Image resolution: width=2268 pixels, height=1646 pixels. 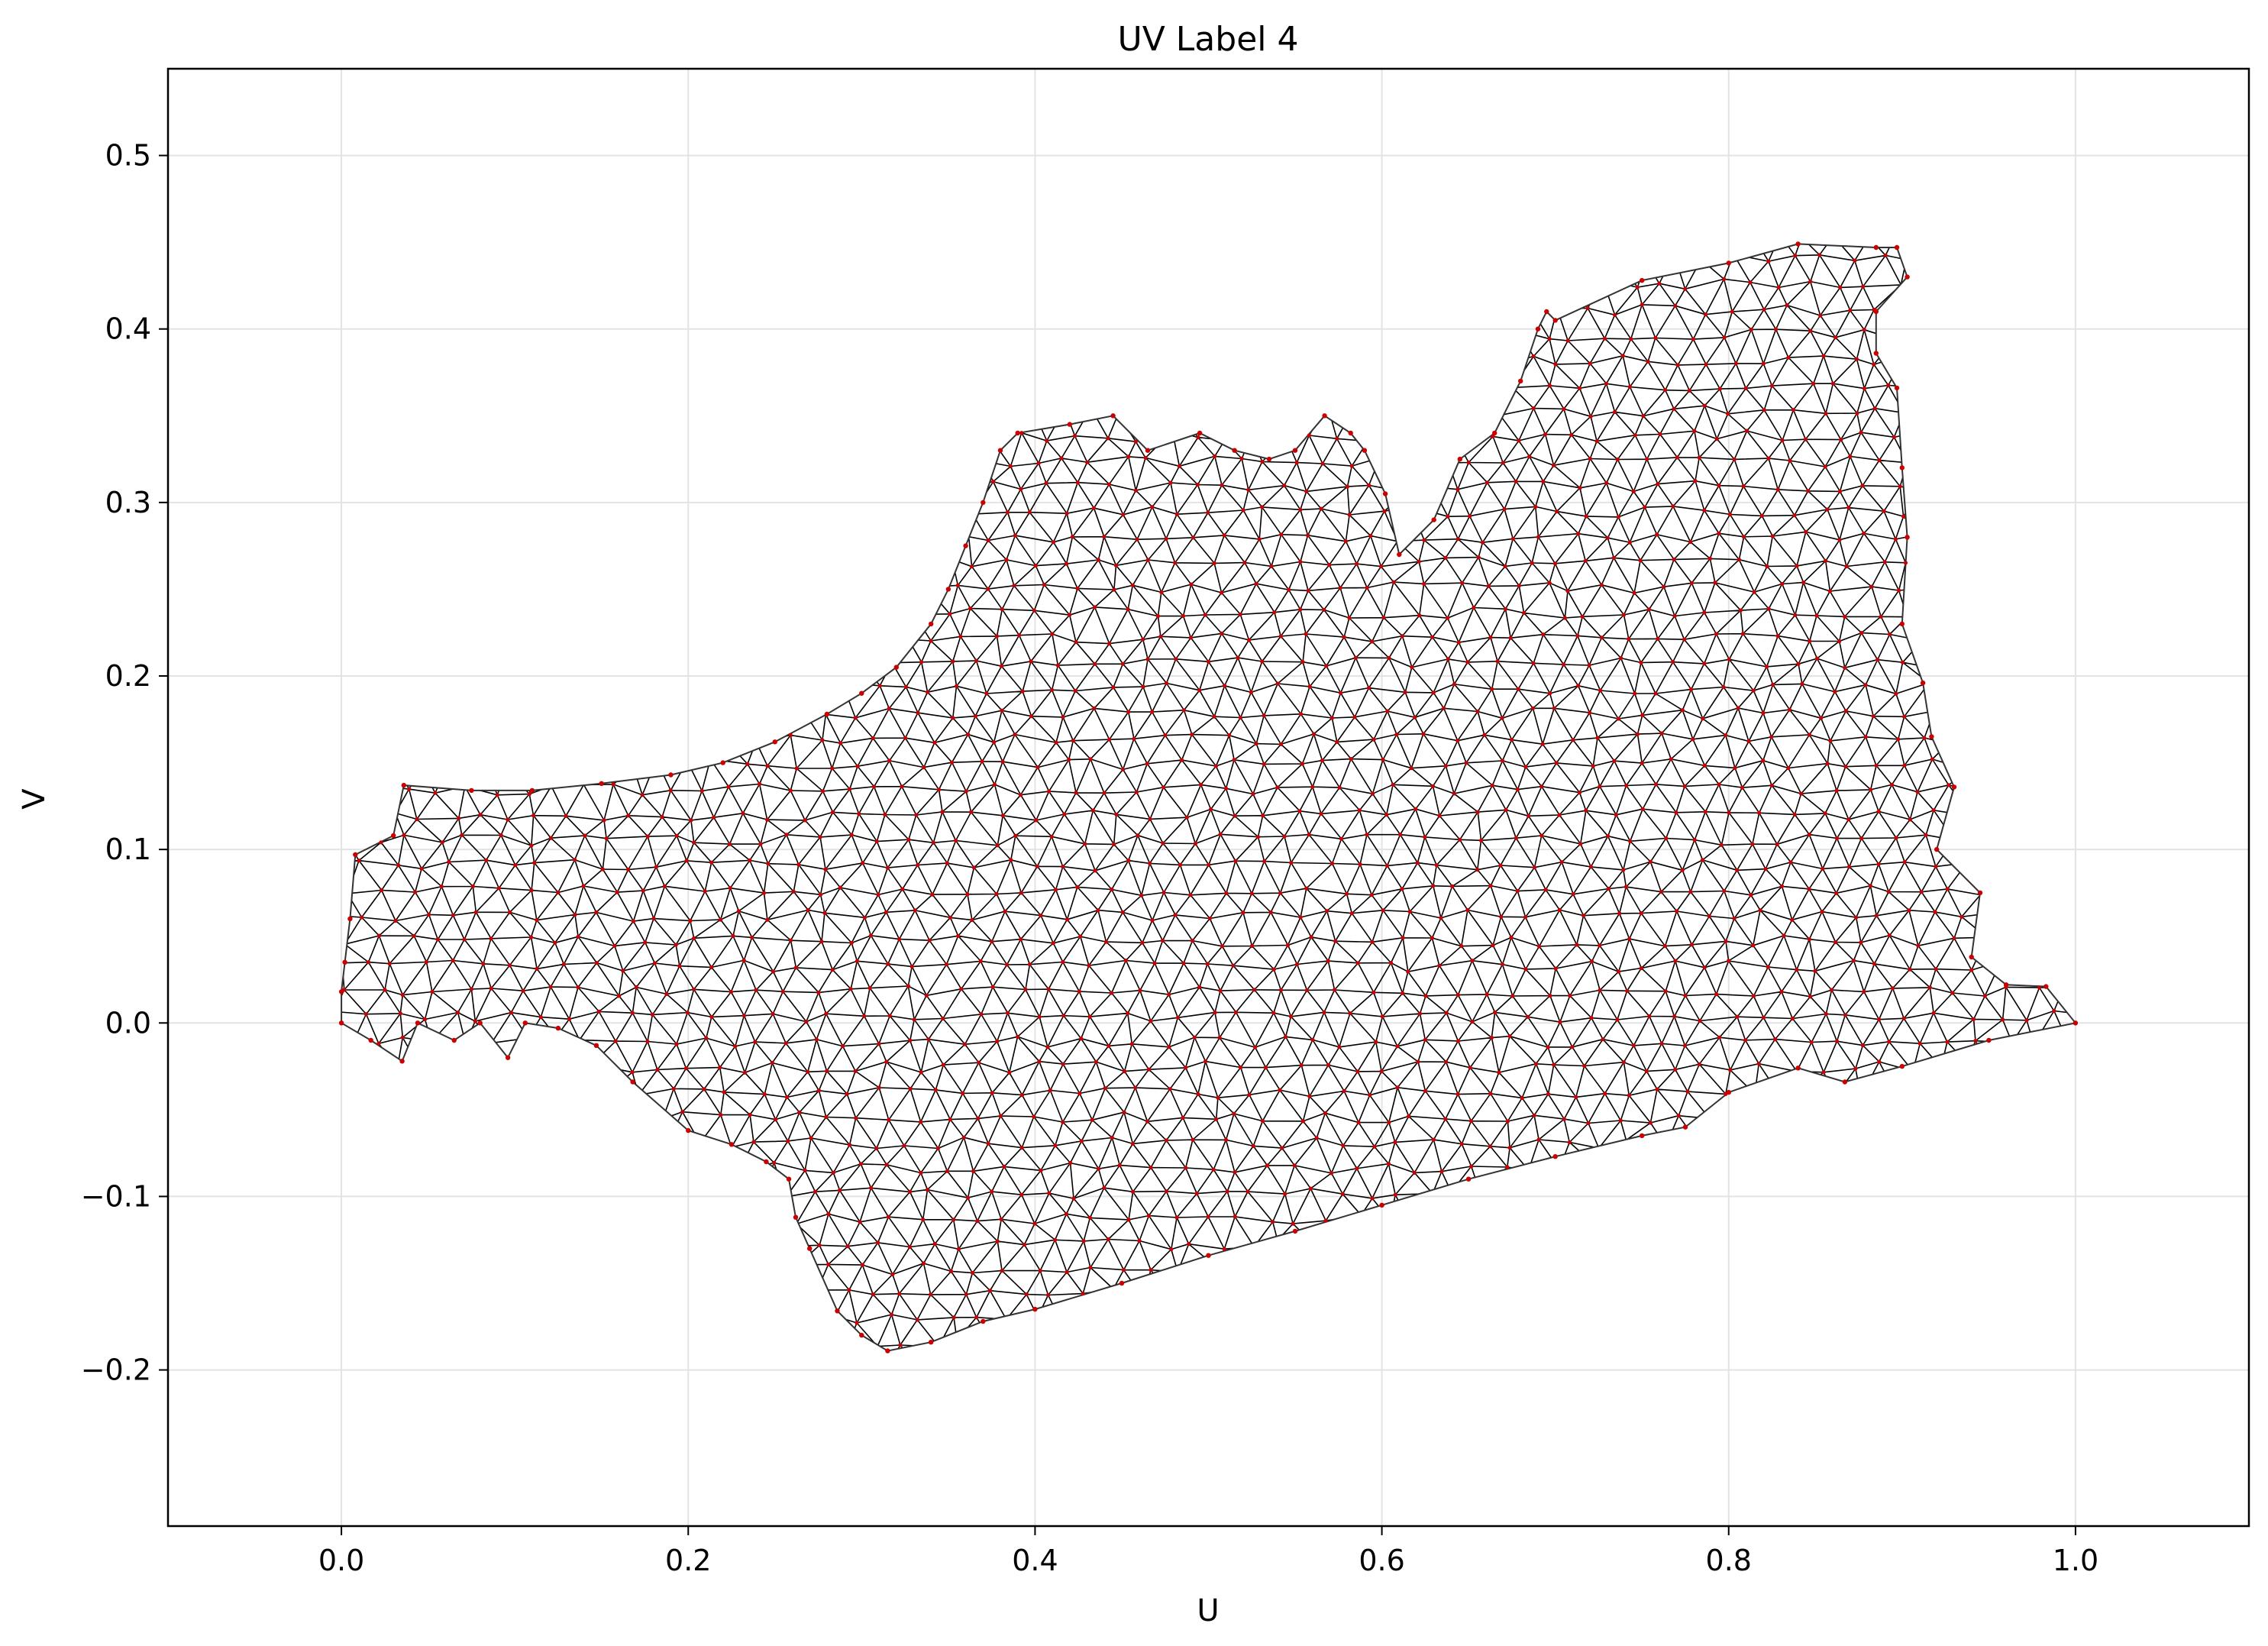 I want to click on x-tick-label: 0.2, so click(x=688, y=1560).